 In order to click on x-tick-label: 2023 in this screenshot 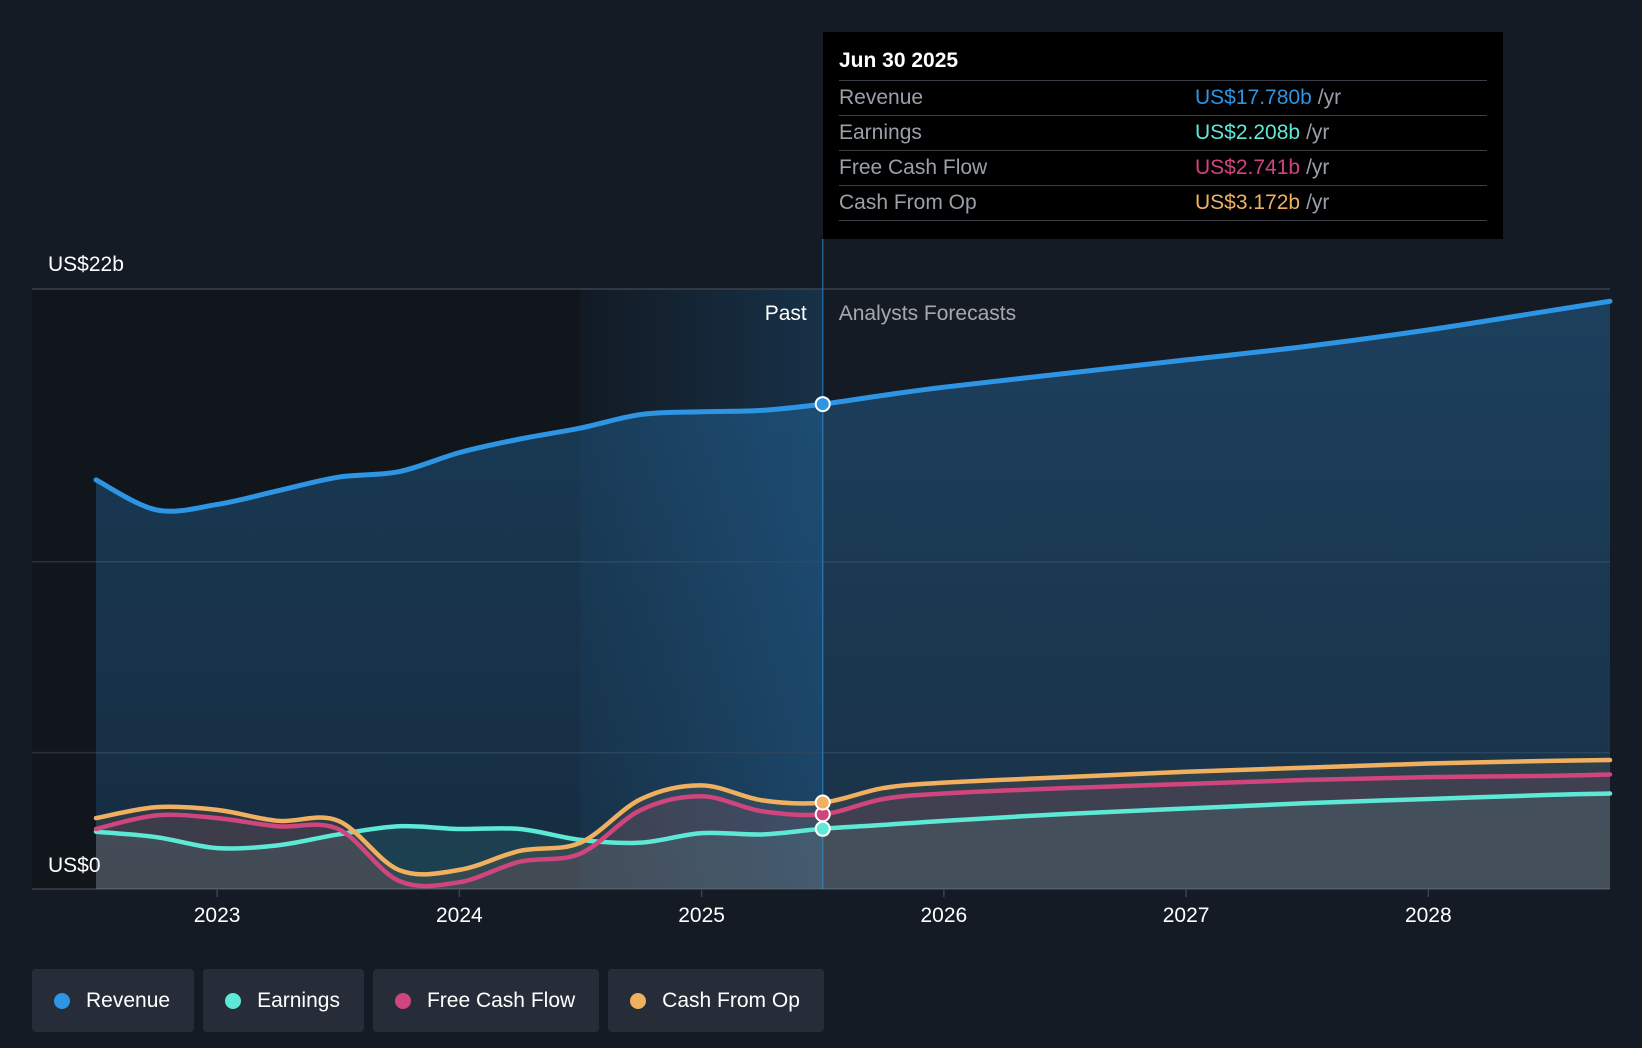, I will do `click(217, 915)`.